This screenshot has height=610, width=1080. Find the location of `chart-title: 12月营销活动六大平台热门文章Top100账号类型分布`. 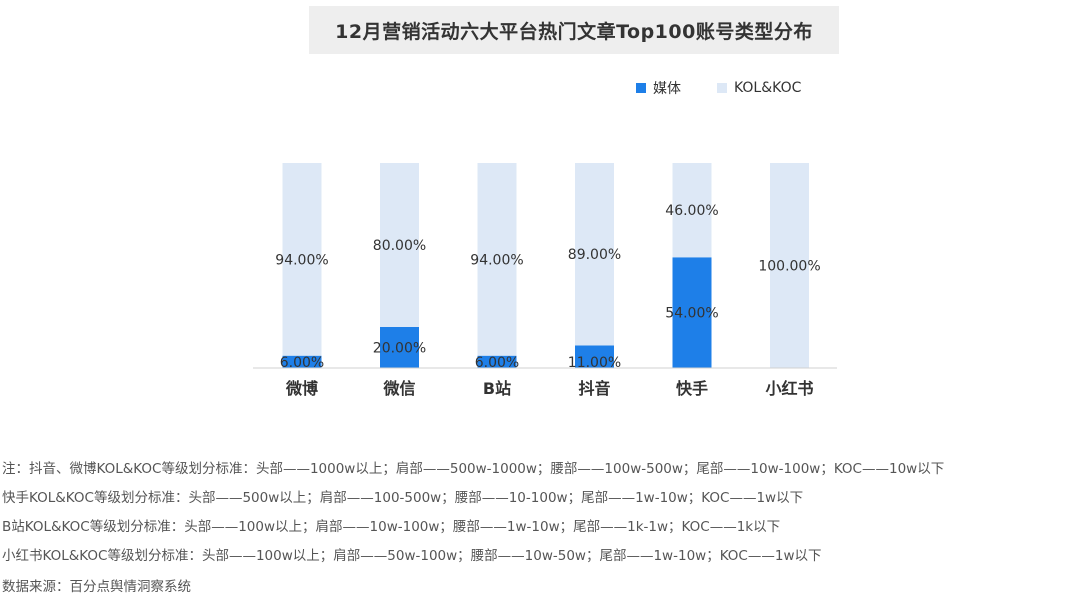

chart-title: 12月营销活动六大平台热门文章Top100账号类型分布 is located at coordinates (574, 31).